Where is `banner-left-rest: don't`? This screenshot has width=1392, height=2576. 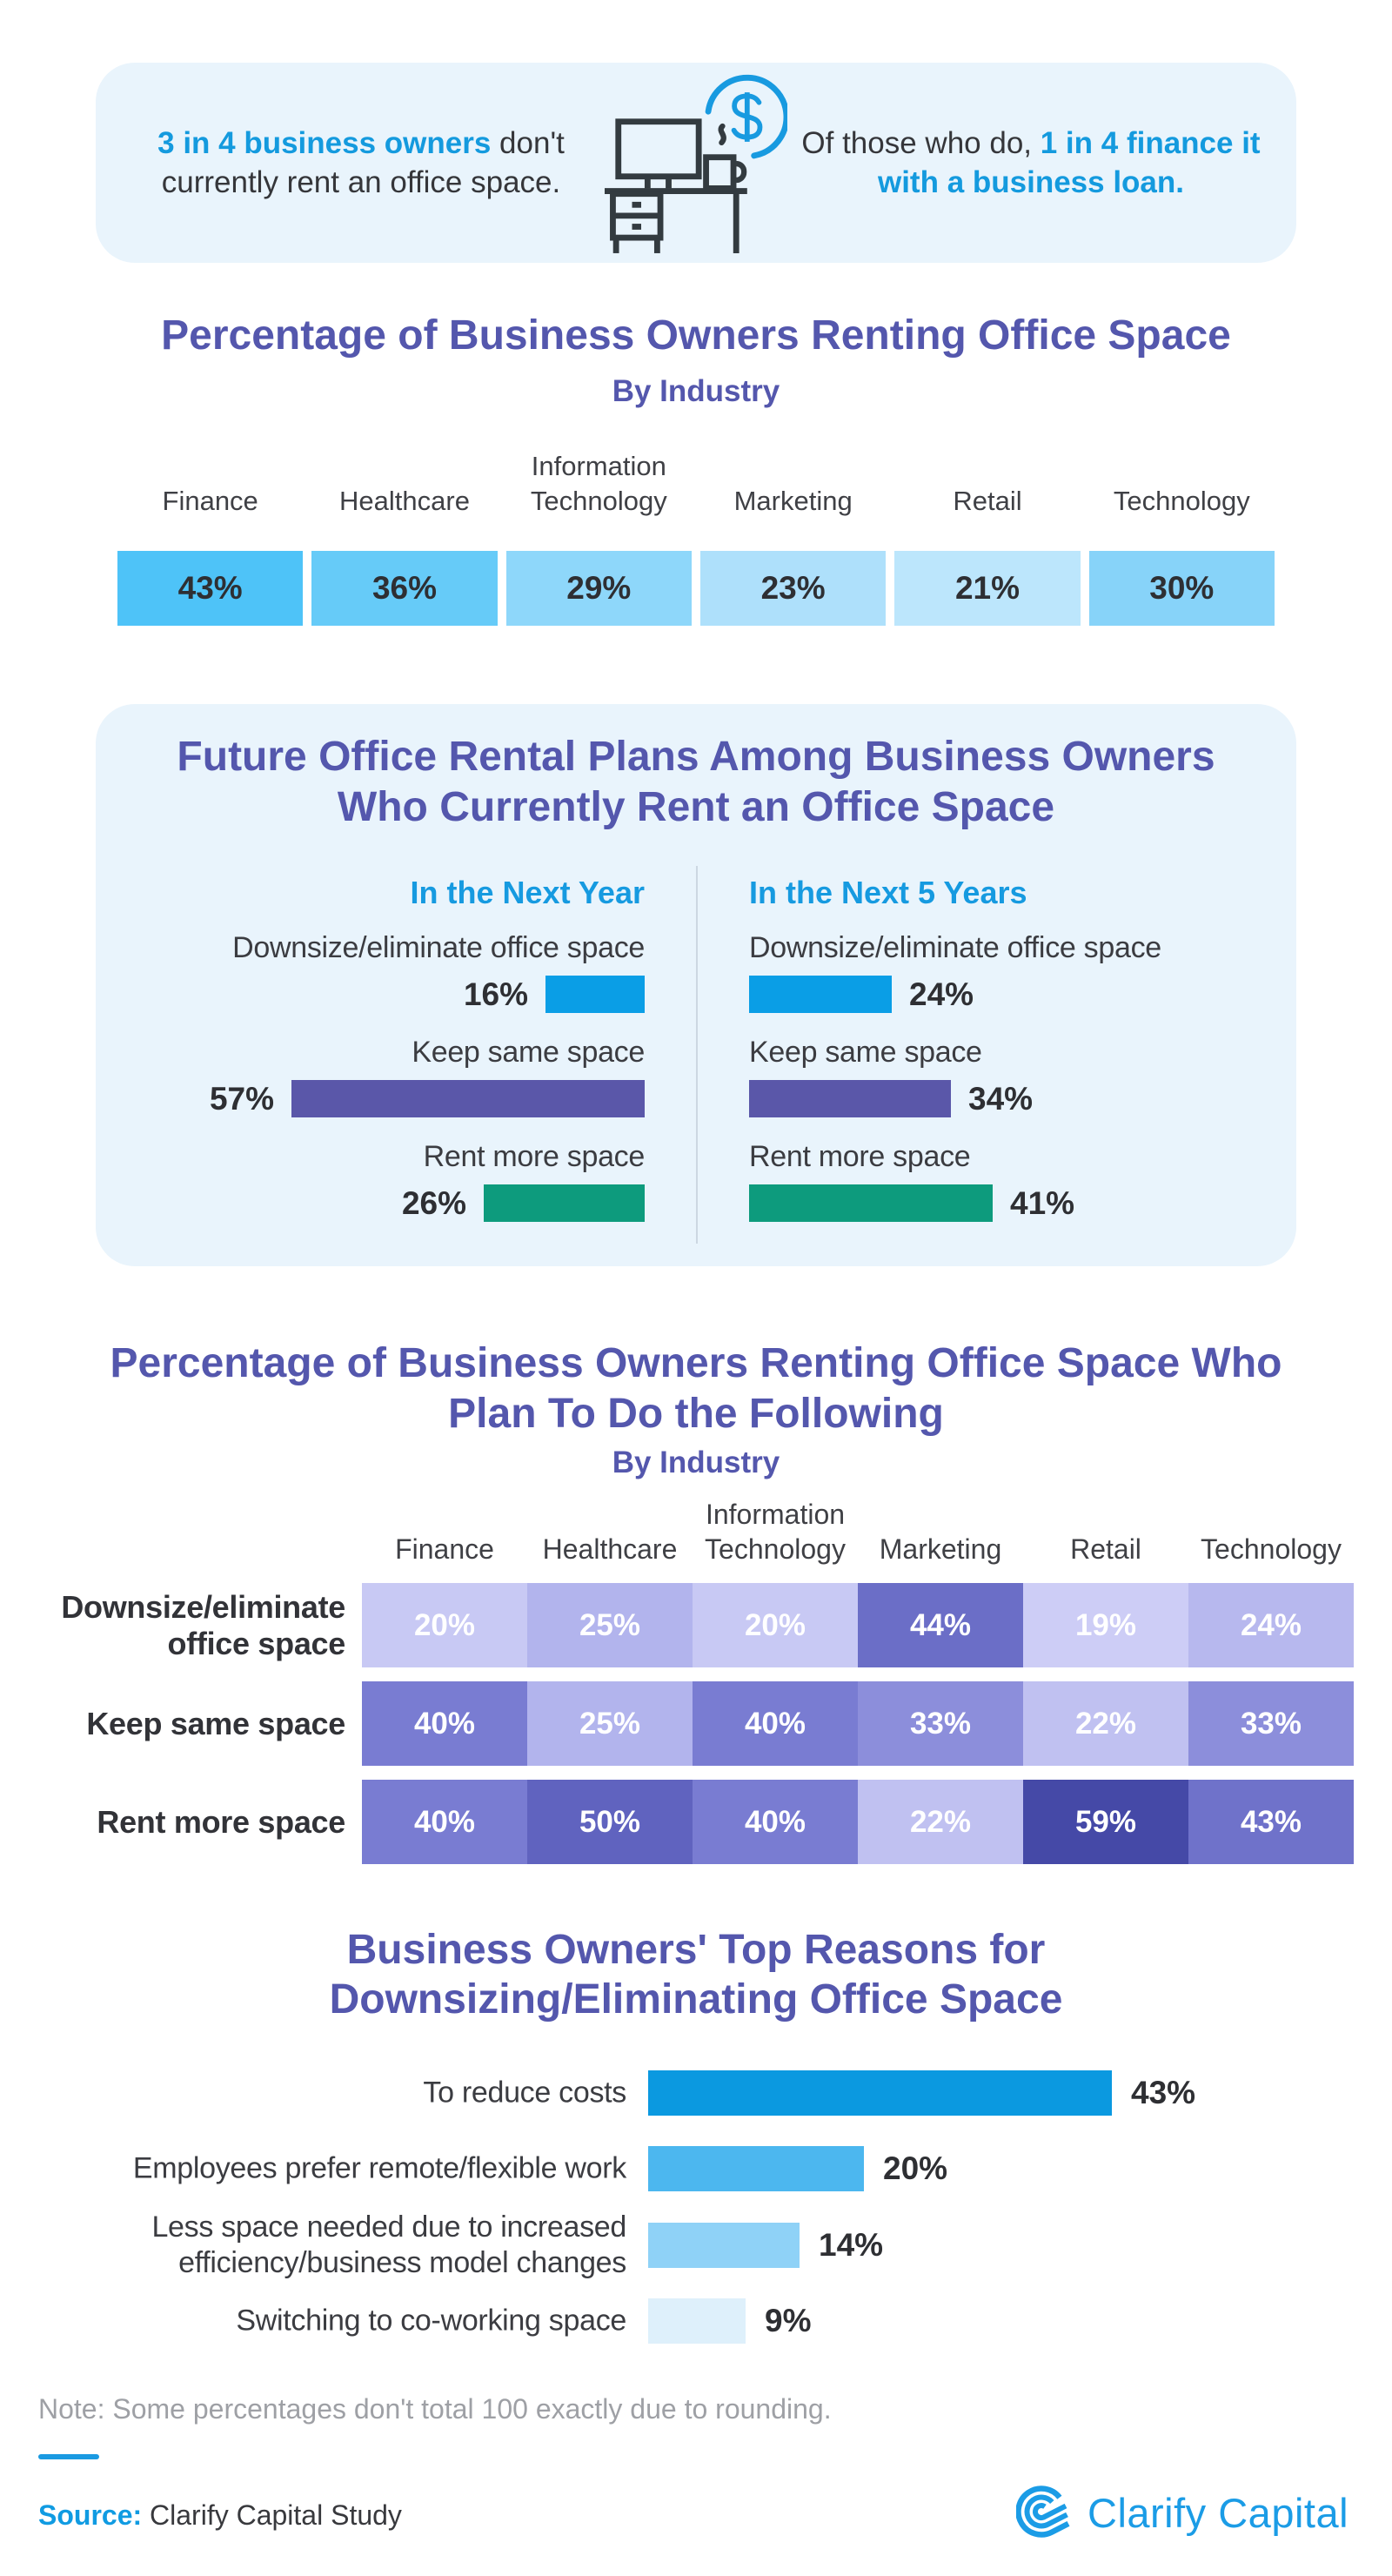
banner-left-rest: don't is located at coordinates (528, 143).